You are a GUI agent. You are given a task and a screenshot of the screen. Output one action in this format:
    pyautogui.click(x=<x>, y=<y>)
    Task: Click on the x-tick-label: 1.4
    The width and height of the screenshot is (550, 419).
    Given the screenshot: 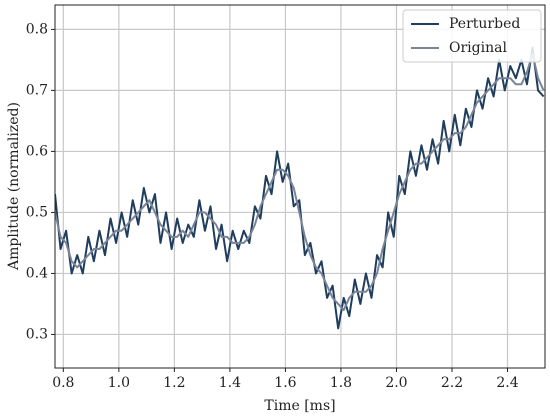 What is the action you would take?
    pyautogui.click(x=230, y=383)
    